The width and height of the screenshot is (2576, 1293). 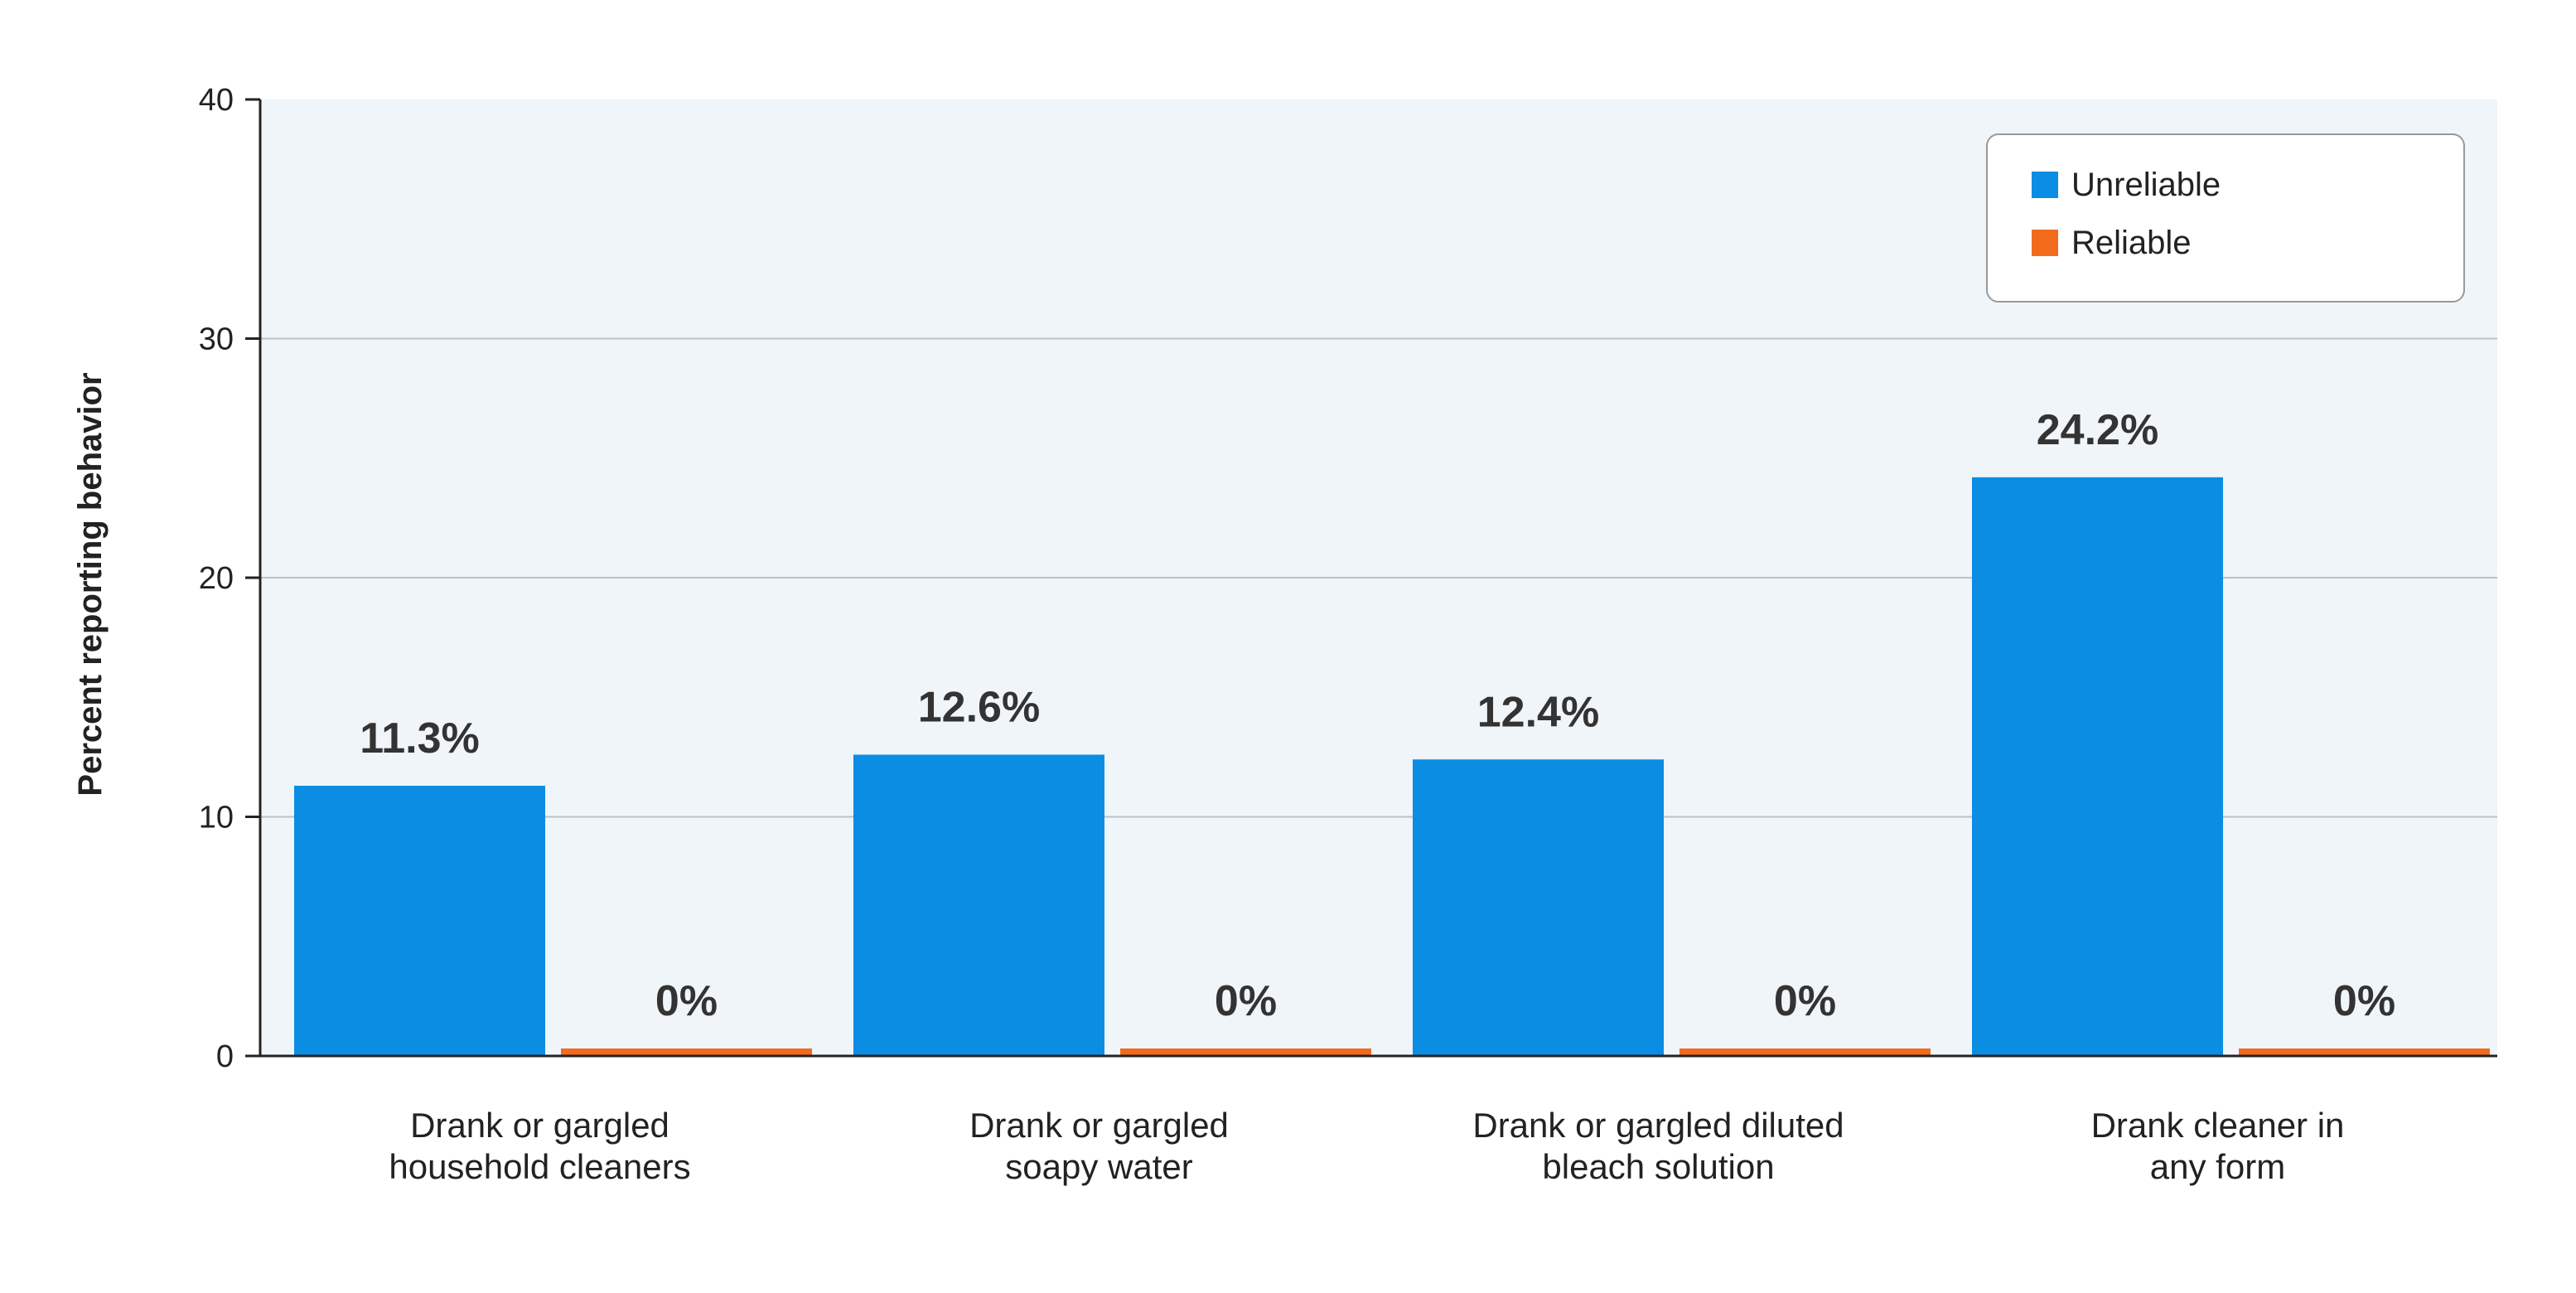 What do you see at coordinates (90, 584) in the screenshot?
I see `y-axis-title: Percent reporting behavior` at bounding box center [90, 584].